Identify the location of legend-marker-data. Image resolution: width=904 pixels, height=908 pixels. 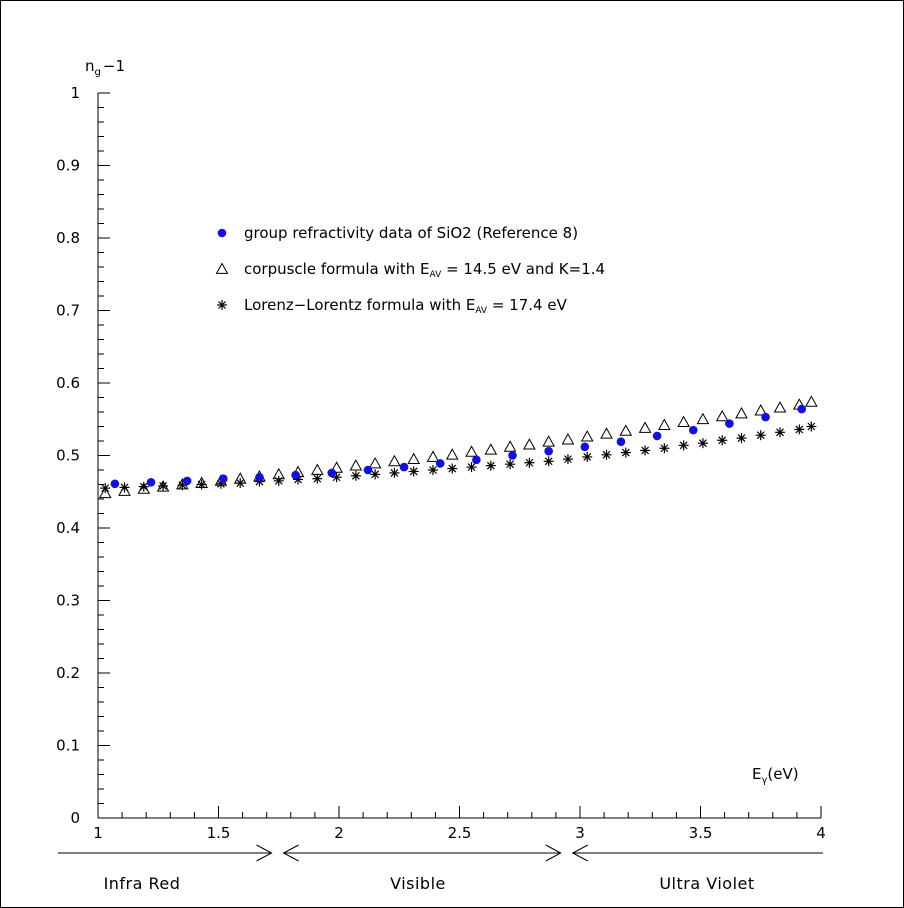
(222, 233).